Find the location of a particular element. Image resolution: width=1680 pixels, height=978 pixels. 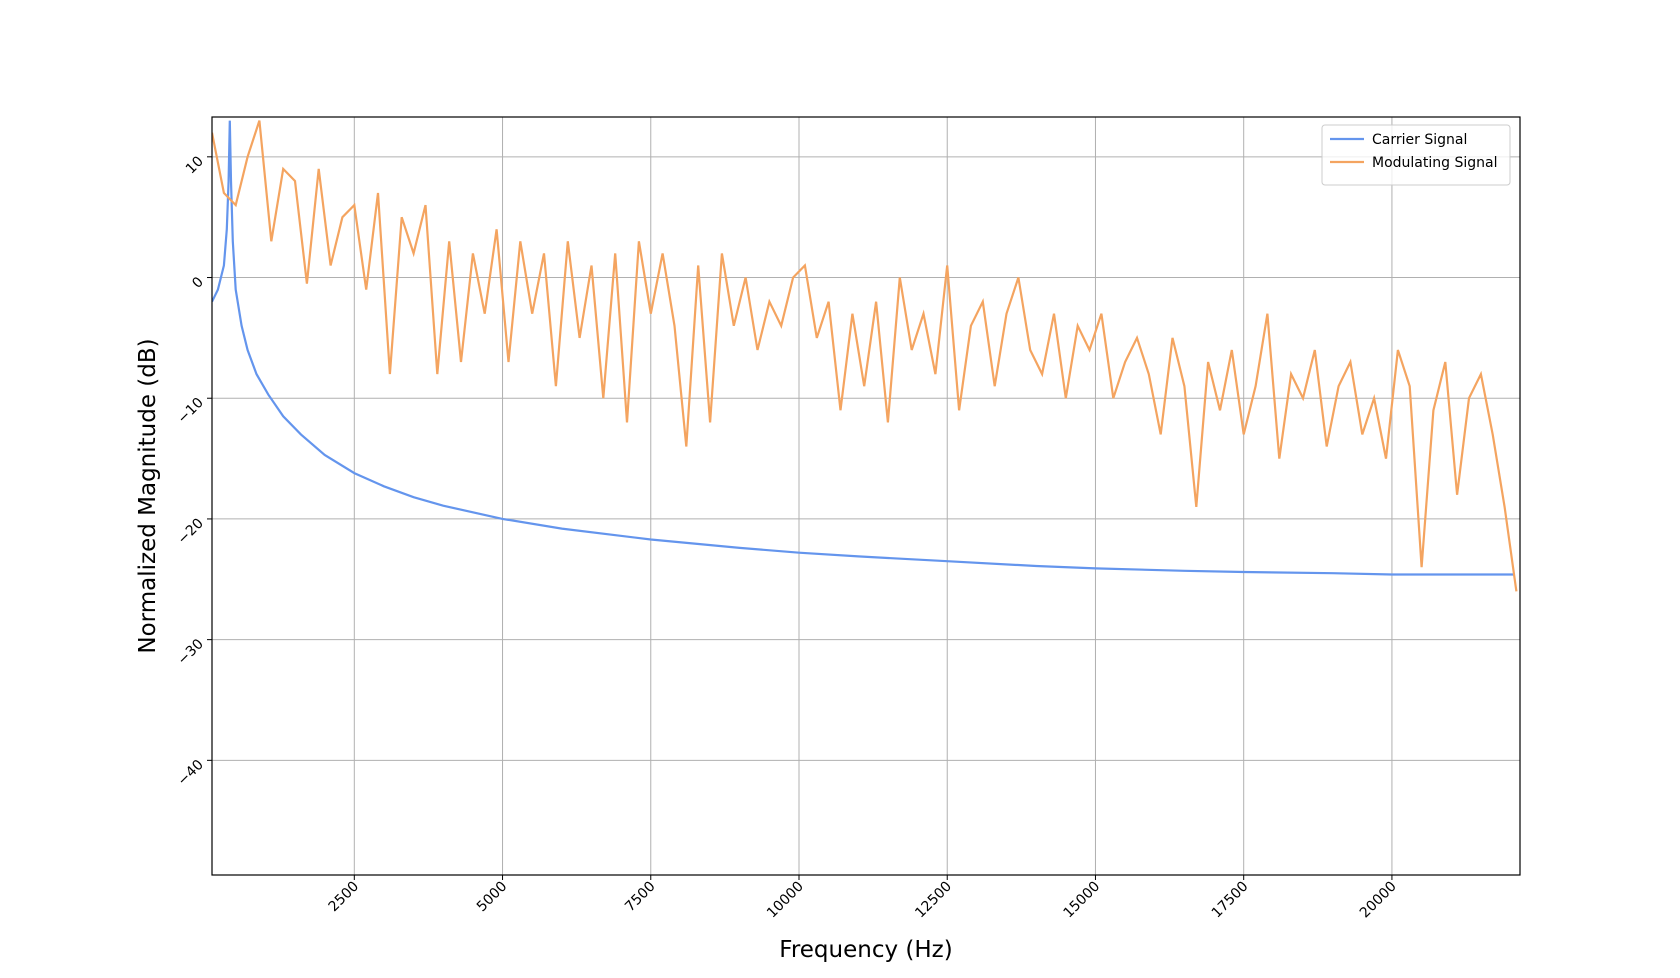

legend-box is located at coordinates (1416, 155).